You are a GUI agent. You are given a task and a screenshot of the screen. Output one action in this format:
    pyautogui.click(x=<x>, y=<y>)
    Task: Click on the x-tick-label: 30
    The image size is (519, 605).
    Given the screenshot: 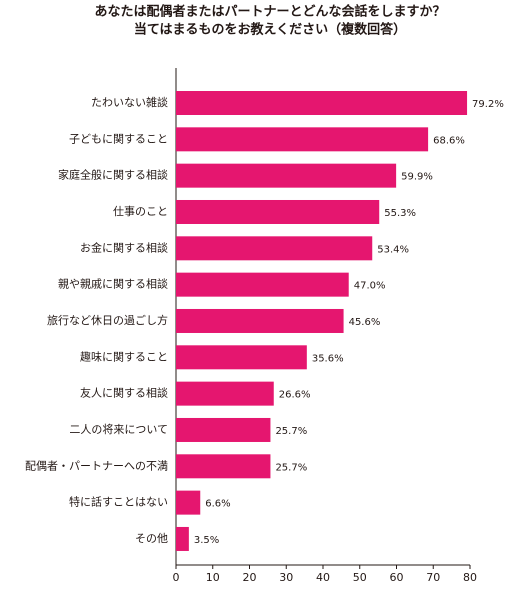 What is the action you would take?
    pyautogui.click(x=286, y=577)
    